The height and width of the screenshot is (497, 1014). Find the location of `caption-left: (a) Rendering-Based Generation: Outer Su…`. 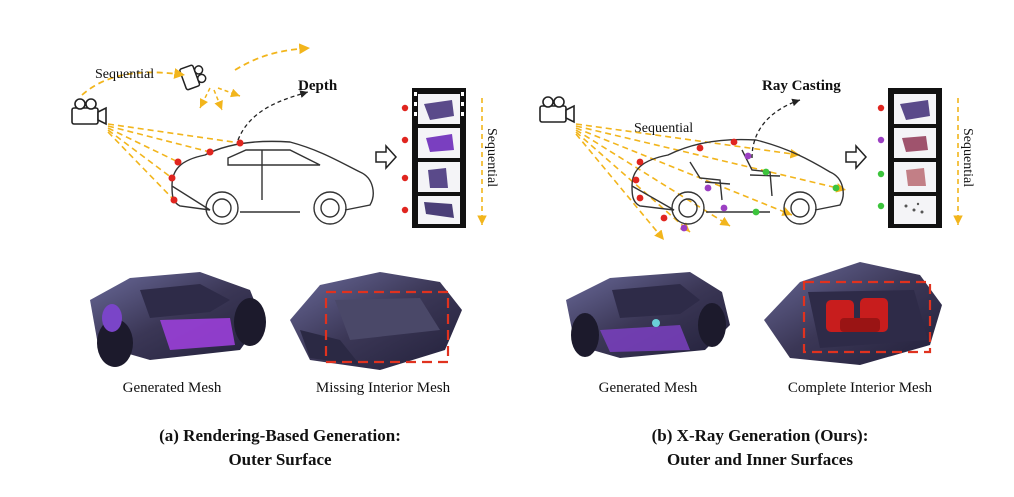

caption-left: (a) Rendering-Based Generation: Outer Su… is located at coordinates (280, 448).